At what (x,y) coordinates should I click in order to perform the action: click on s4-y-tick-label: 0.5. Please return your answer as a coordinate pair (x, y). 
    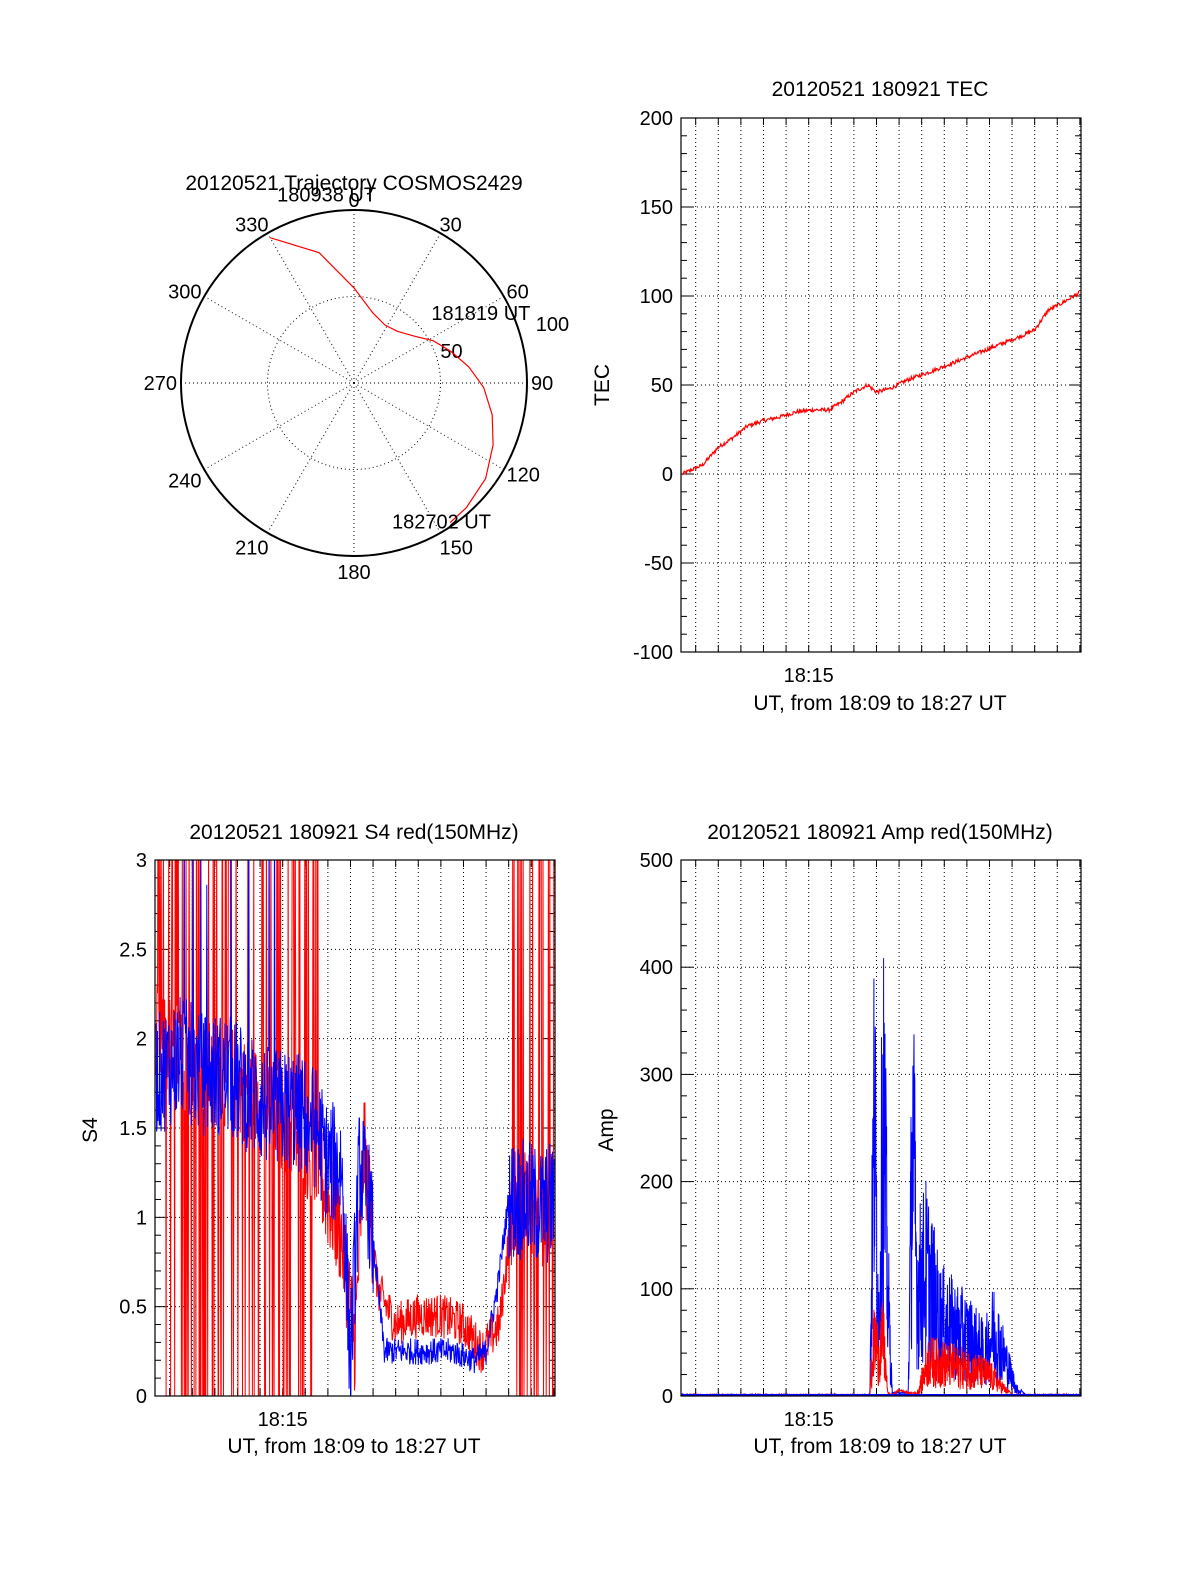
    Looking at the image, I should click on (133, 1308).